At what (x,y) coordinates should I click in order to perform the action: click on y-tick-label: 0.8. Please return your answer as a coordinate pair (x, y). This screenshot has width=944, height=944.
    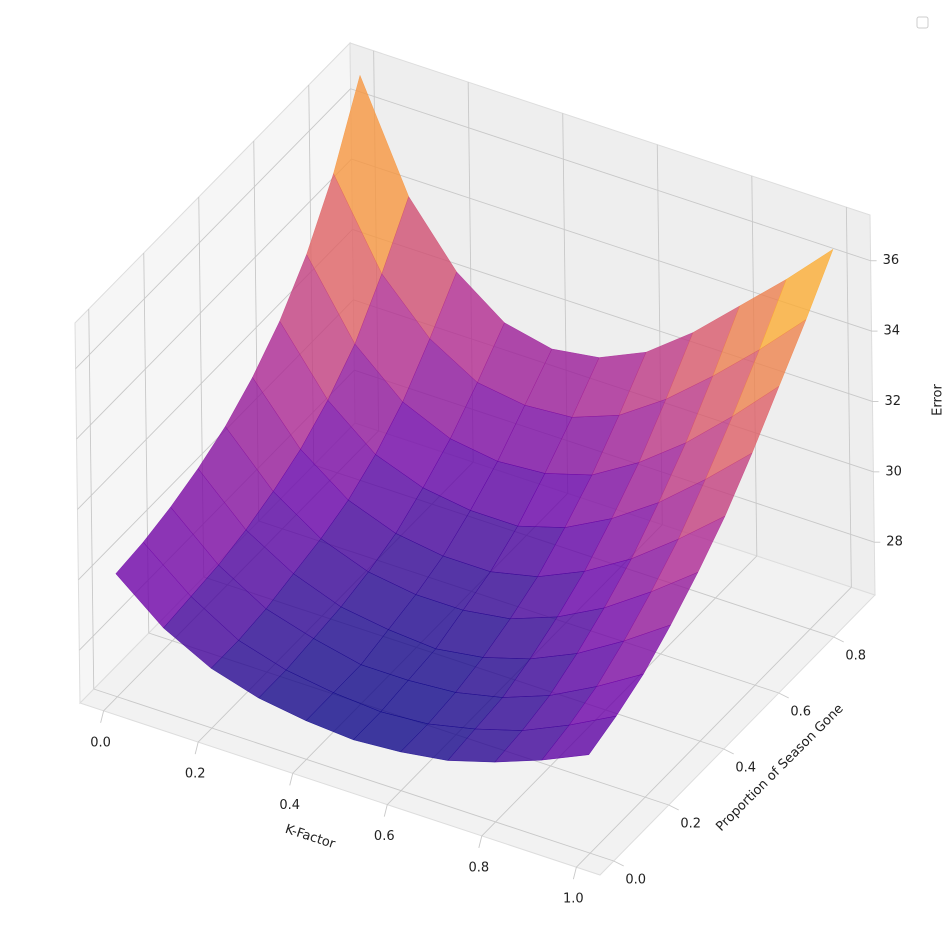
    Looking at the image, I should click on (855, 656).